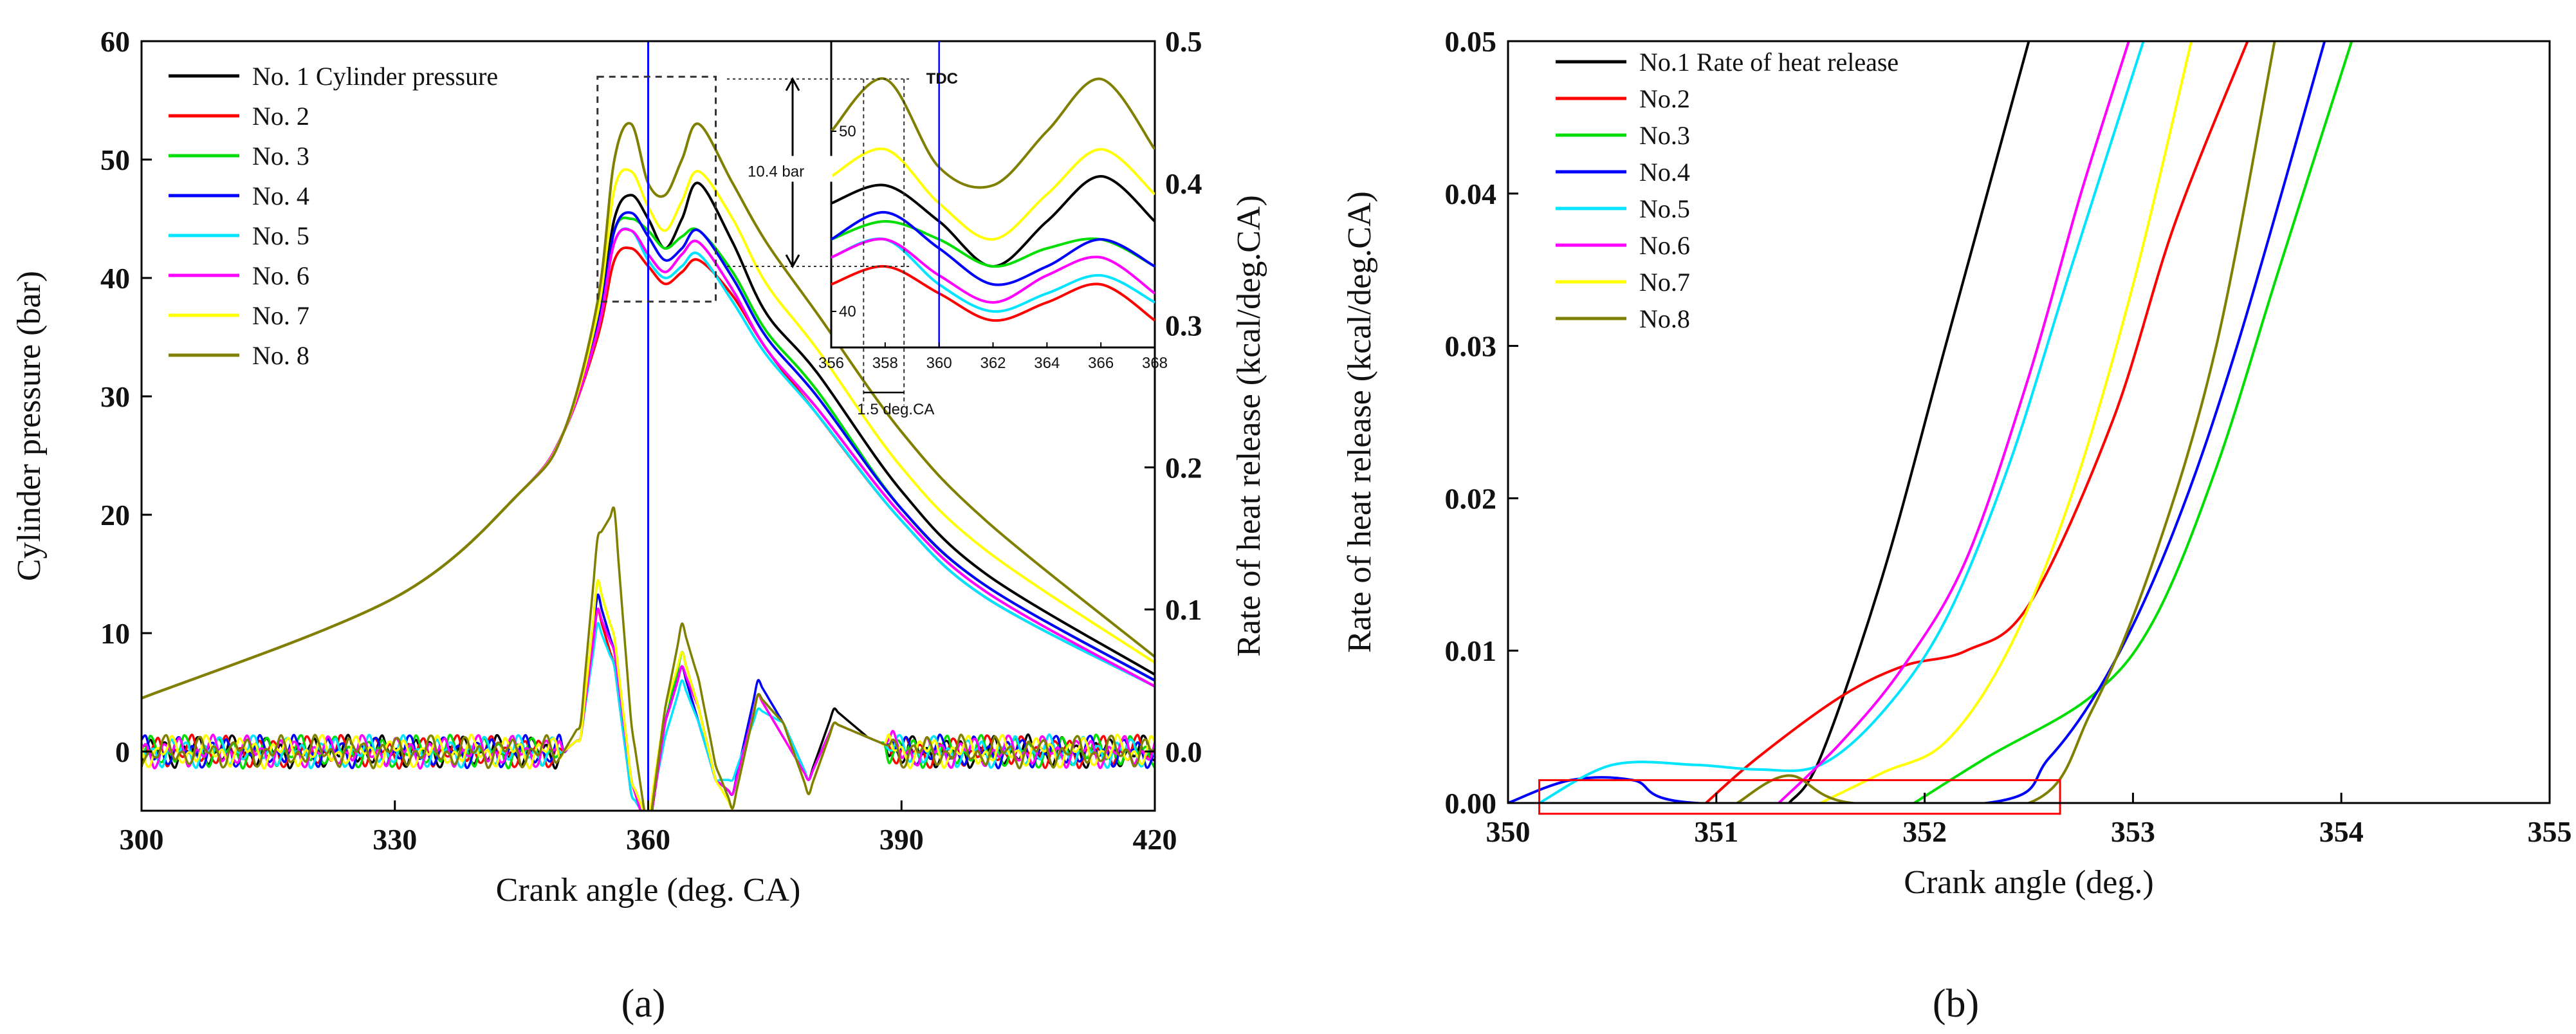 This screenshot has width=2576, height=1034. I want to click on y2-axis-title: Rate of heat release (kcal/deg.CA), so click(1249, 426).